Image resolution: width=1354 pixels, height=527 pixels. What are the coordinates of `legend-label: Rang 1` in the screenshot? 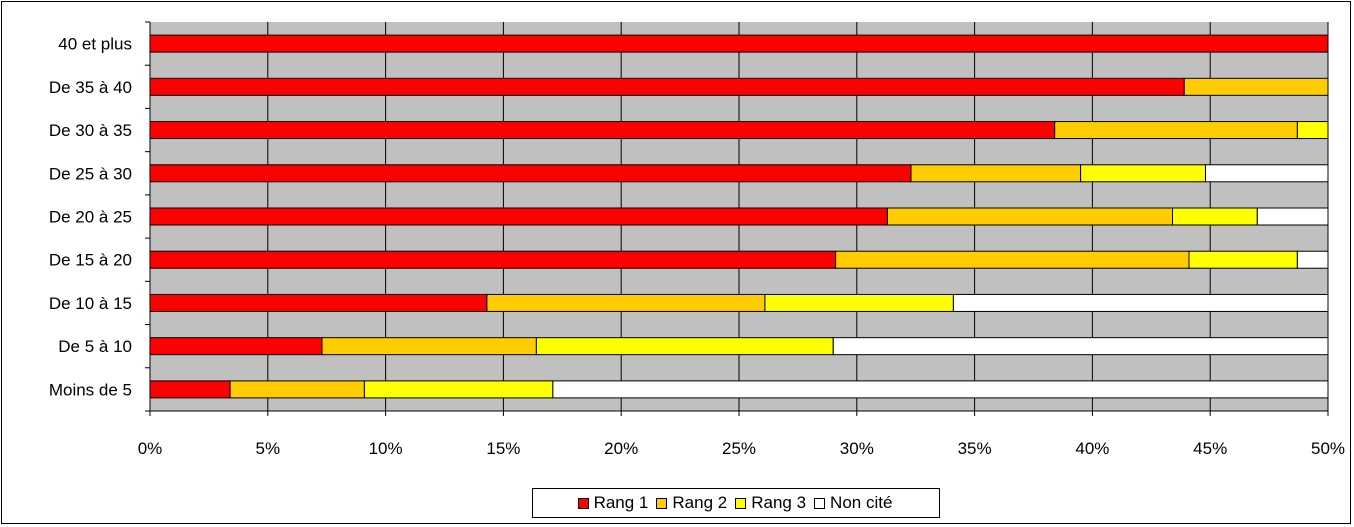 It's located at (621, 502).